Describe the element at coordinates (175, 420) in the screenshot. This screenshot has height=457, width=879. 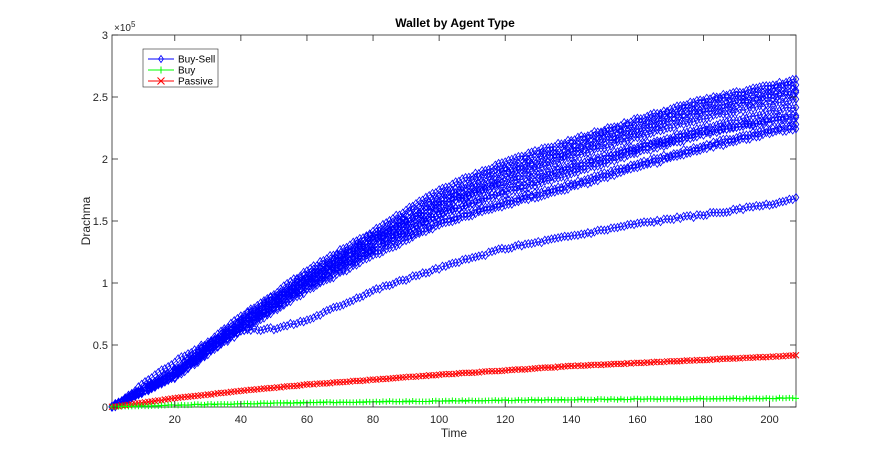
I see `x-tick-label: 20` at that location.